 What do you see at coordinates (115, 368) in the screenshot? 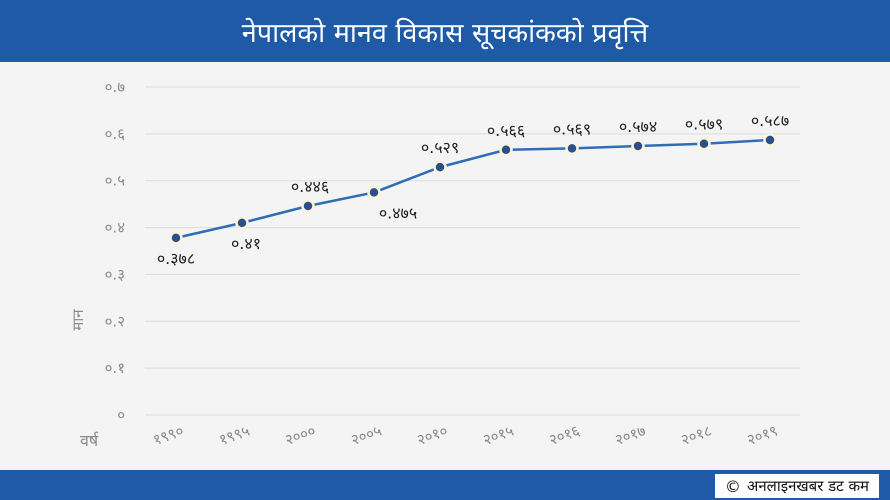
I see `y-tick-label: ०.१` at bounding box center [115, 368].